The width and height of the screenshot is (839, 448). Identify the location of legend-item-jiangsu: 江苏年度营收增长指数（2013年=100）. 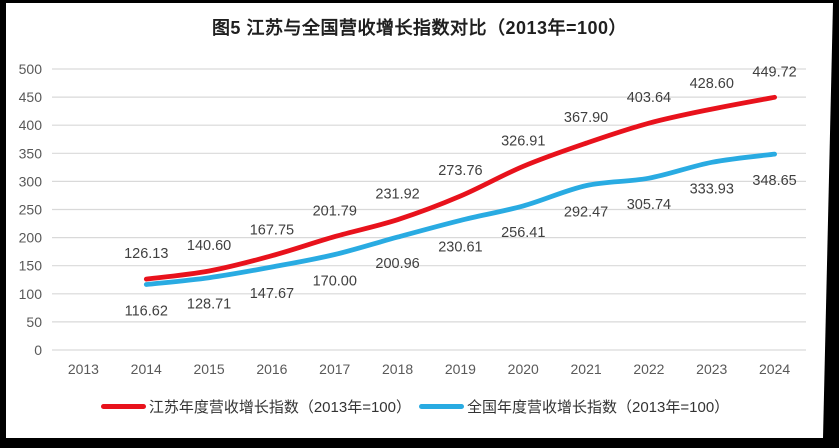
(255, 406).